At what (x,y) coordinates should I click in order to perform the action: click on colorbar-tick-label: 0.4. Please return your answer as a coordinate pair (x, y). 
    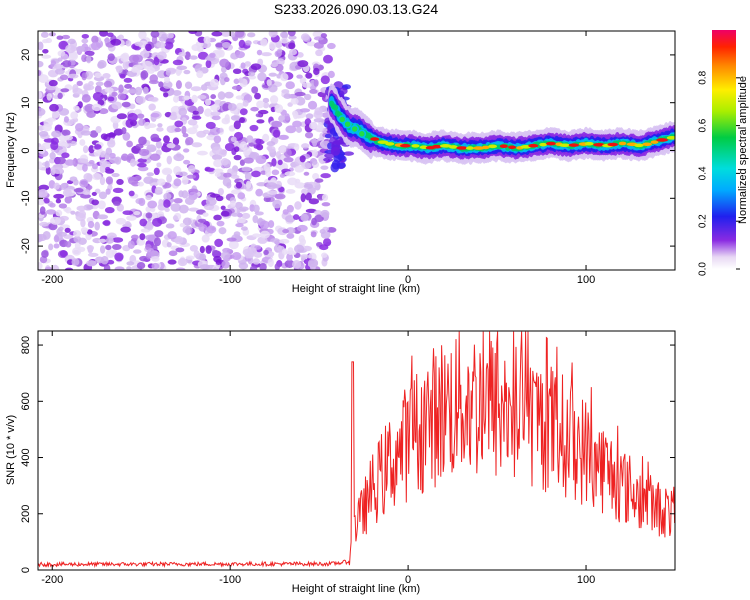
    Looking at the image, I should click on (703, 173).